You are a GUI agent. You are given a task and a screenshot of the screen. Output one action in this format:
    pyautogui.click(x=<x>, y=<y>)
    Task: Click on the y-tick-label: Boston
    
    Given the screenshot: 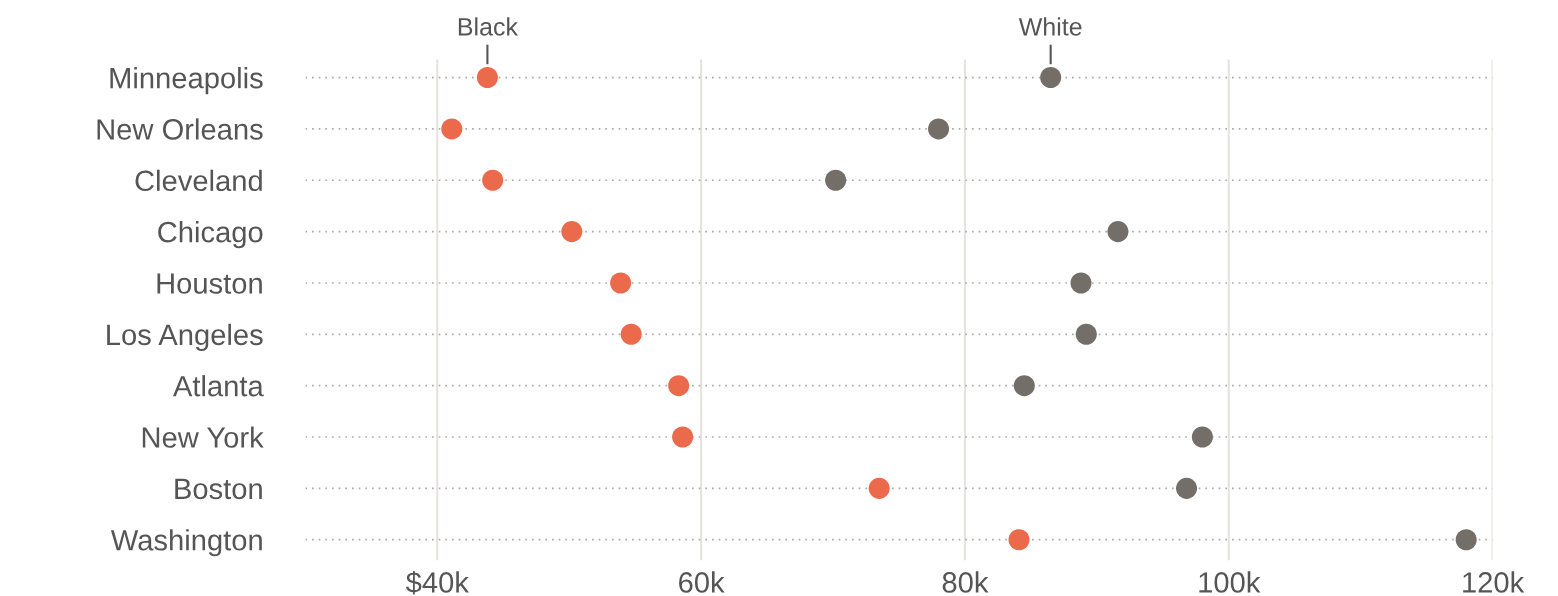 What is the action you would take?
    pyautogui.click(x=218, y=489)
    